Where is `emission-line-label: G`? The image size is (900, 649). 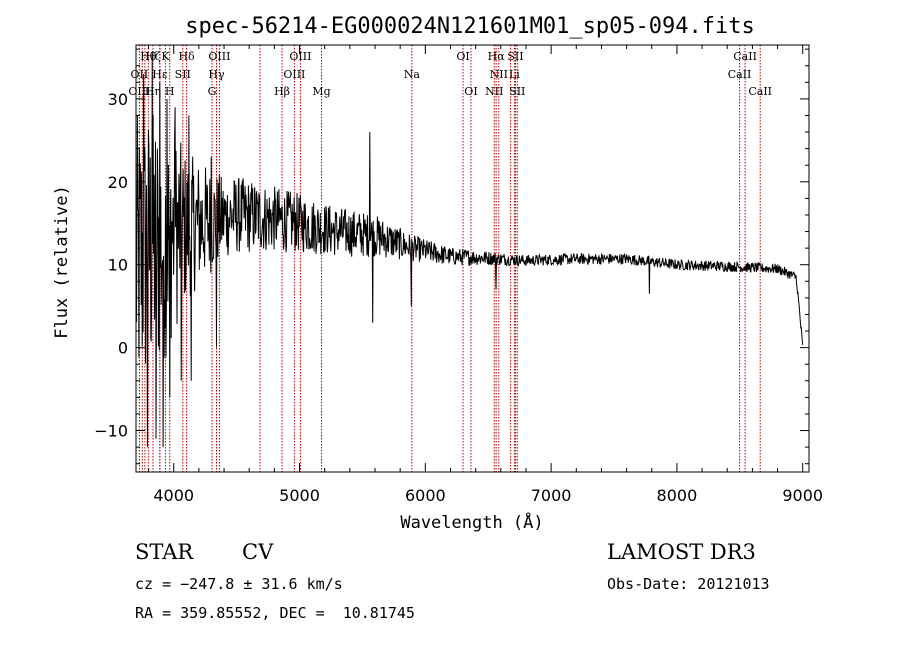 emission-line-label: G is located at coordinates (212, 91).